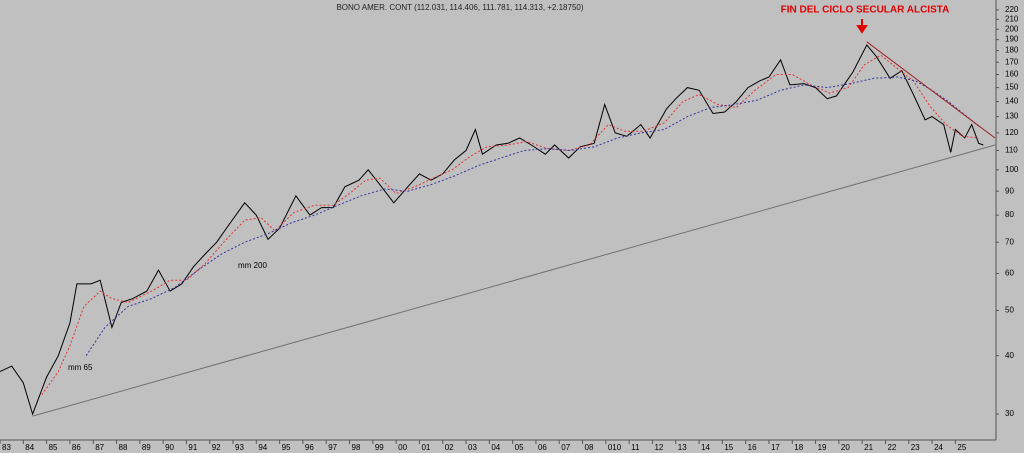  What do you see at coordinates (752, 447) in the screenshot?
I see `x-tick-label: 16` at bounding box center [752, 447].